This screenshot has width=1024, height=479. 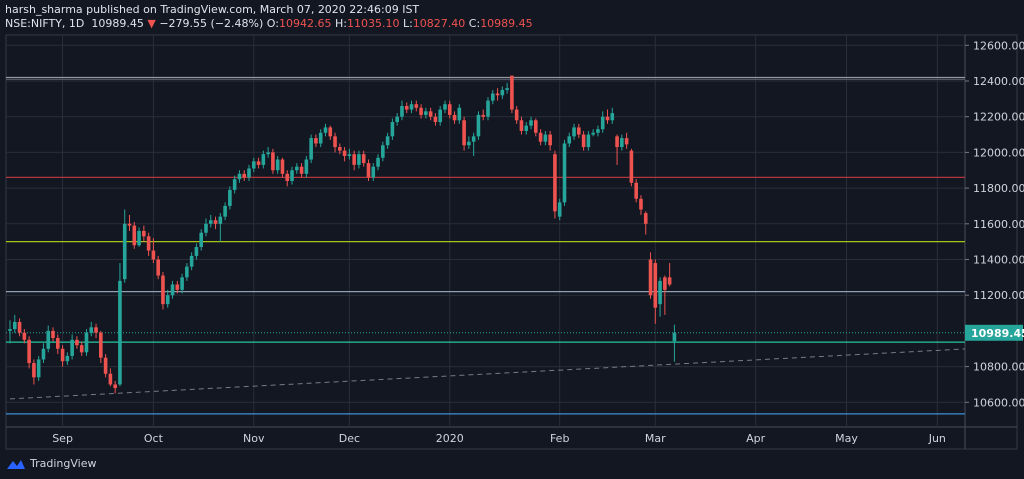 What do you see at coordinates (407, 23) in the screenshot?
I see `low-label: L:` at bounding box center [407, 23].